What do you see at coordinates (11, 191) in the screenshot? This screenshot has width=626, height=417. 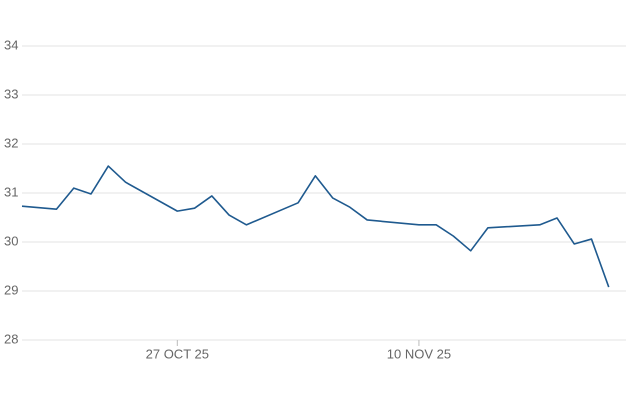 I see `y-tick-label: 31` at bounding box center [11, 191].